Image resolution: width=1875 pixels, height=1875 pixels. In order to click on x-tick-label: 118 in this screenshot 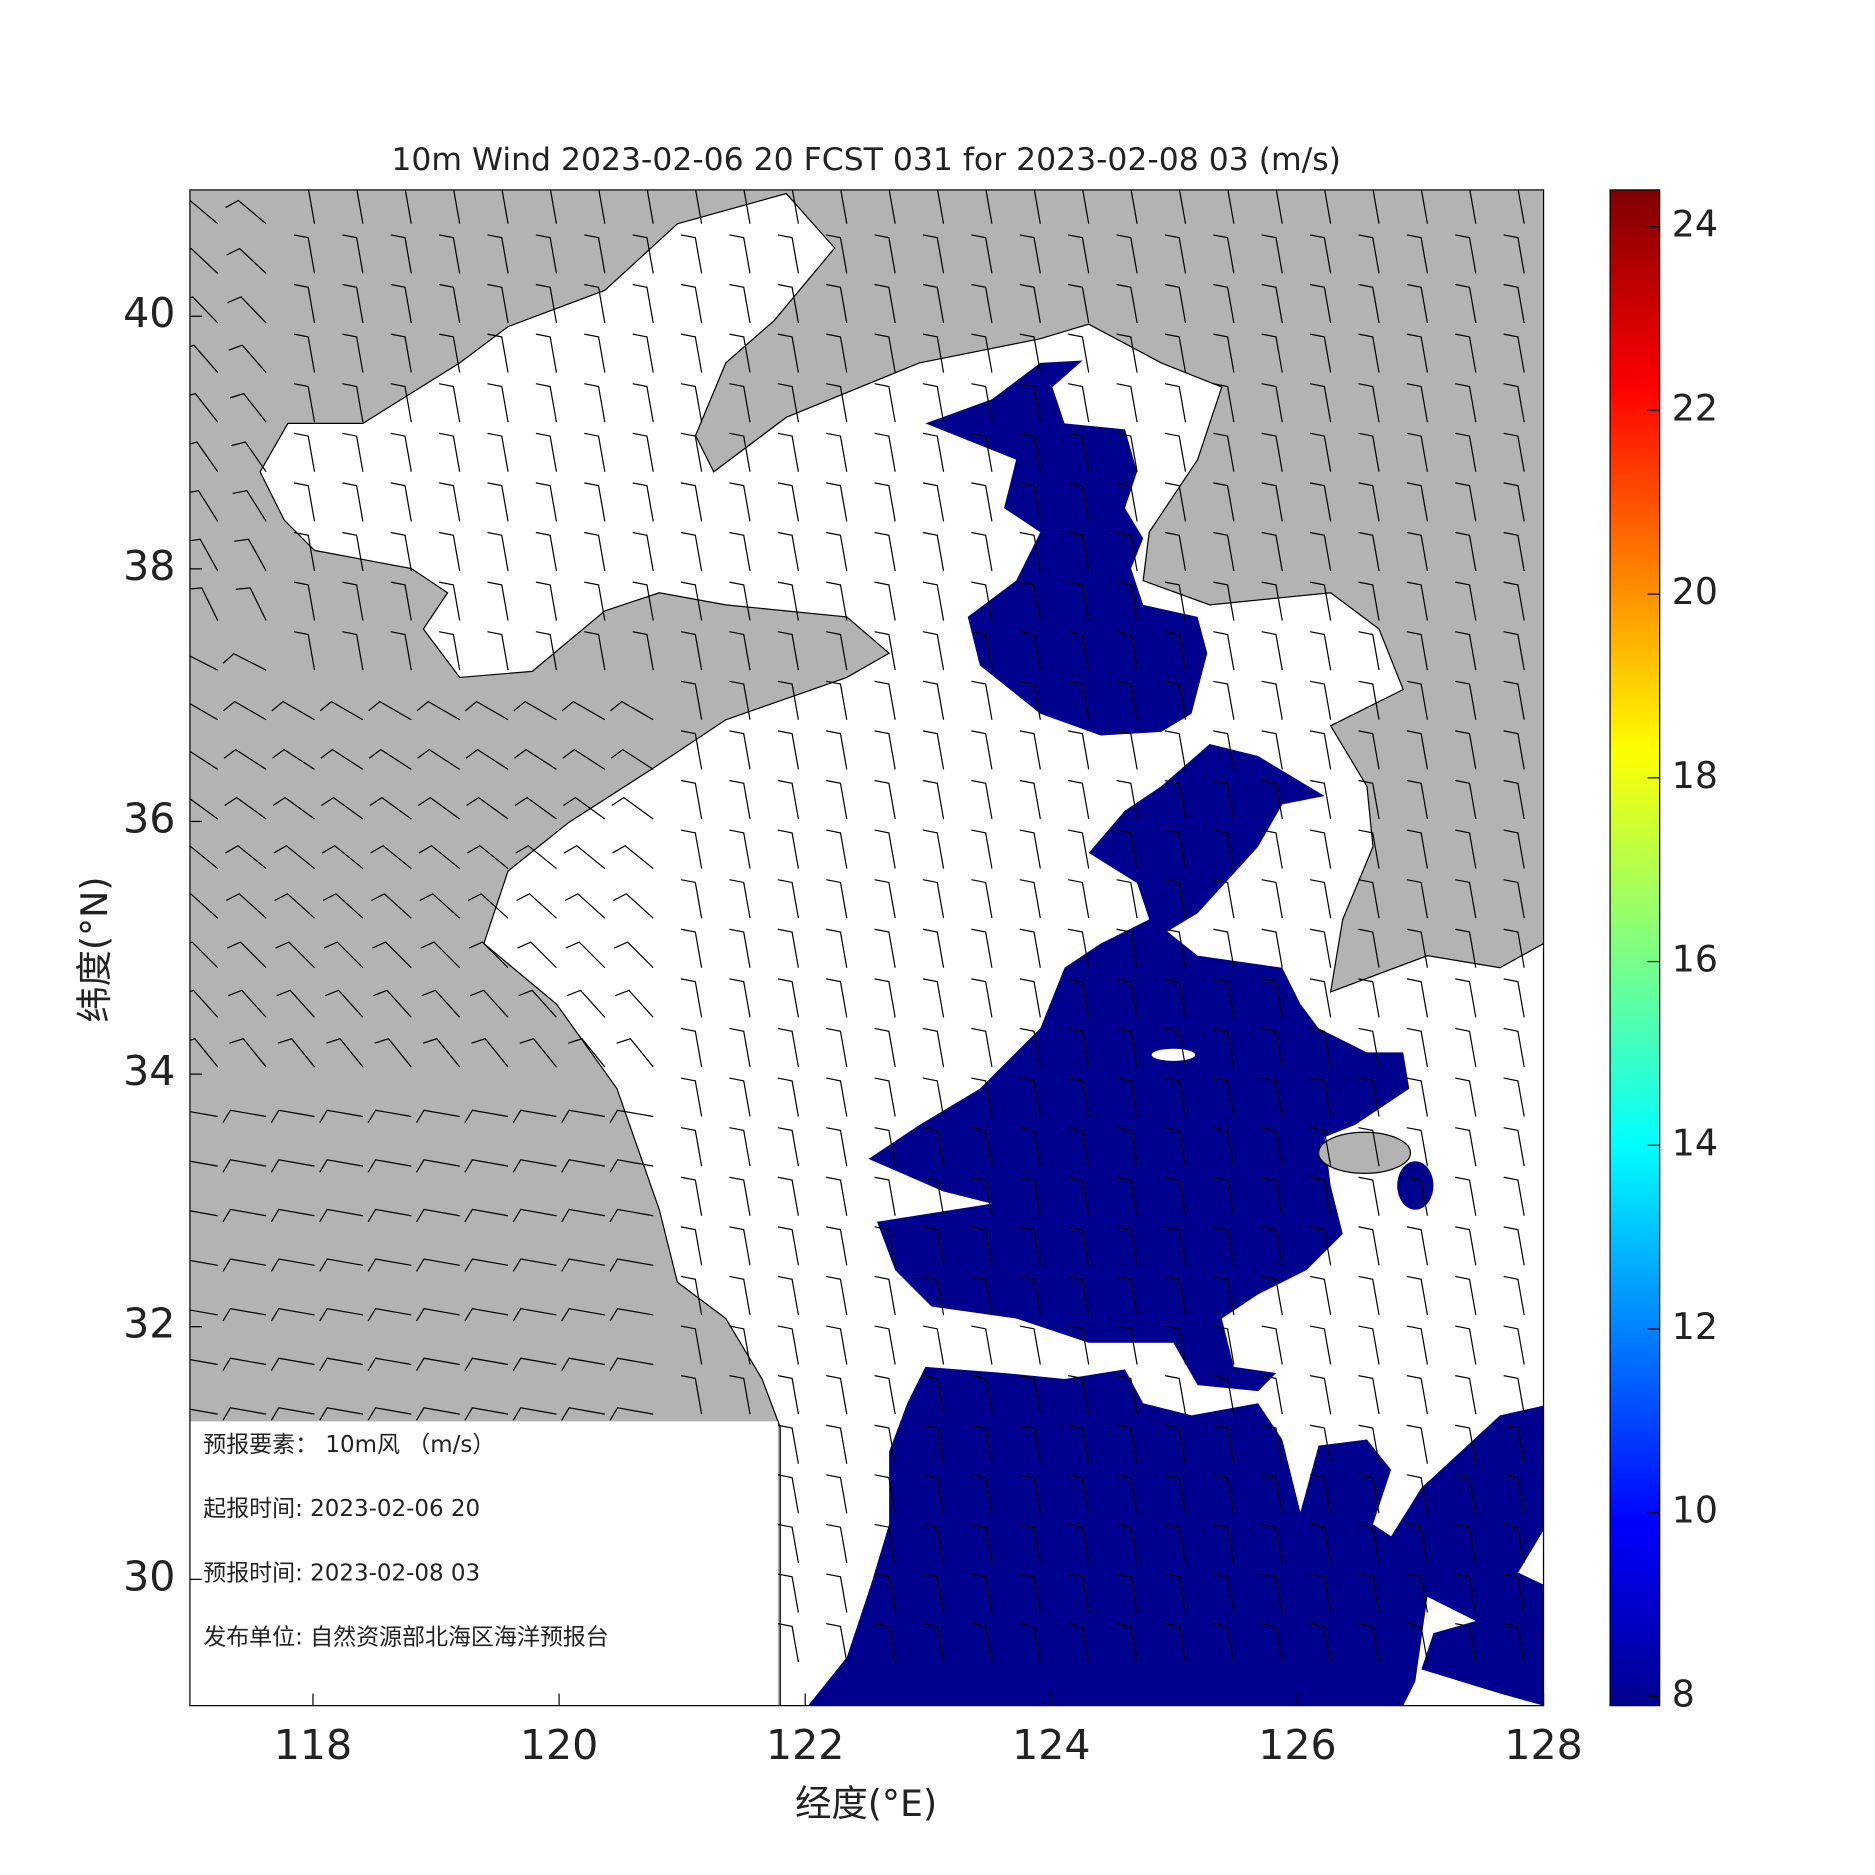, I will do `click(313, 1745)`.